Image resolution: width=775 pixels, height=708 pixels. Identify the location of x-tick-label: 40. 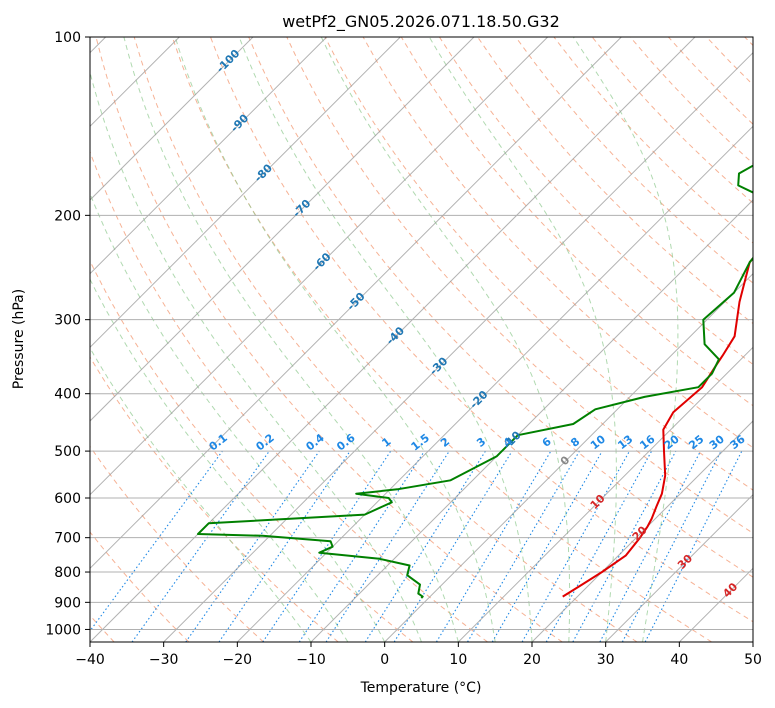
(679, 660).